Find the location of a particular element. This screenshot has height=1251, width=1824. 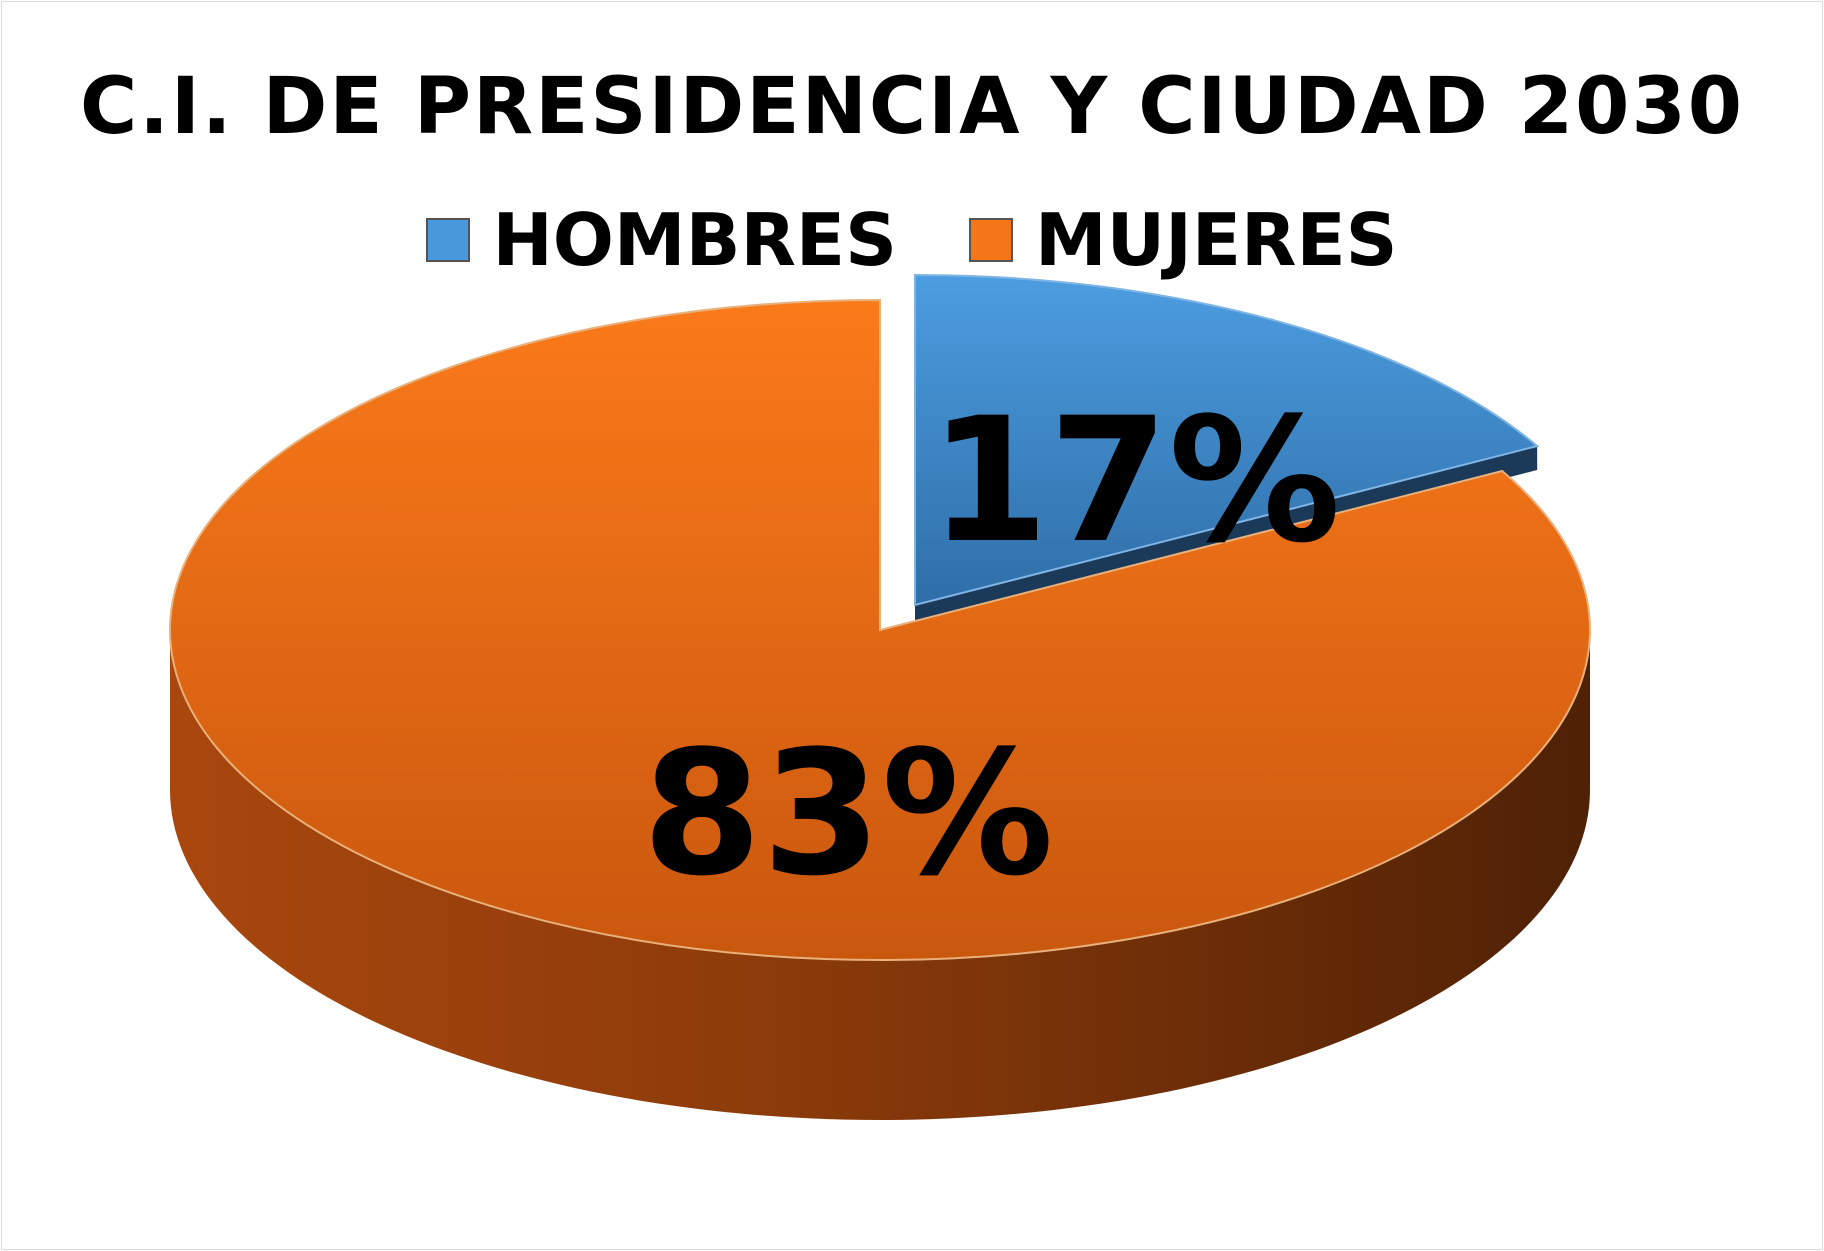

legend-item-mujeres: MUJERES is located at coordinates (1183, 240).